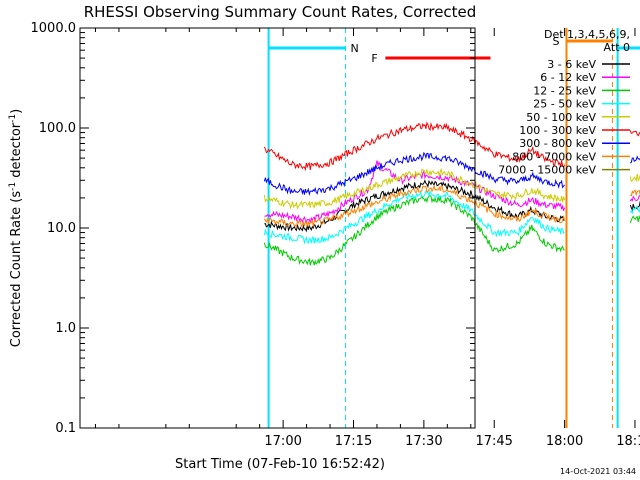 Image resolution: width=640 pixels, height=480 pixels. I want to click on legend-label: 6 - 12 keV, so click(568, 77).